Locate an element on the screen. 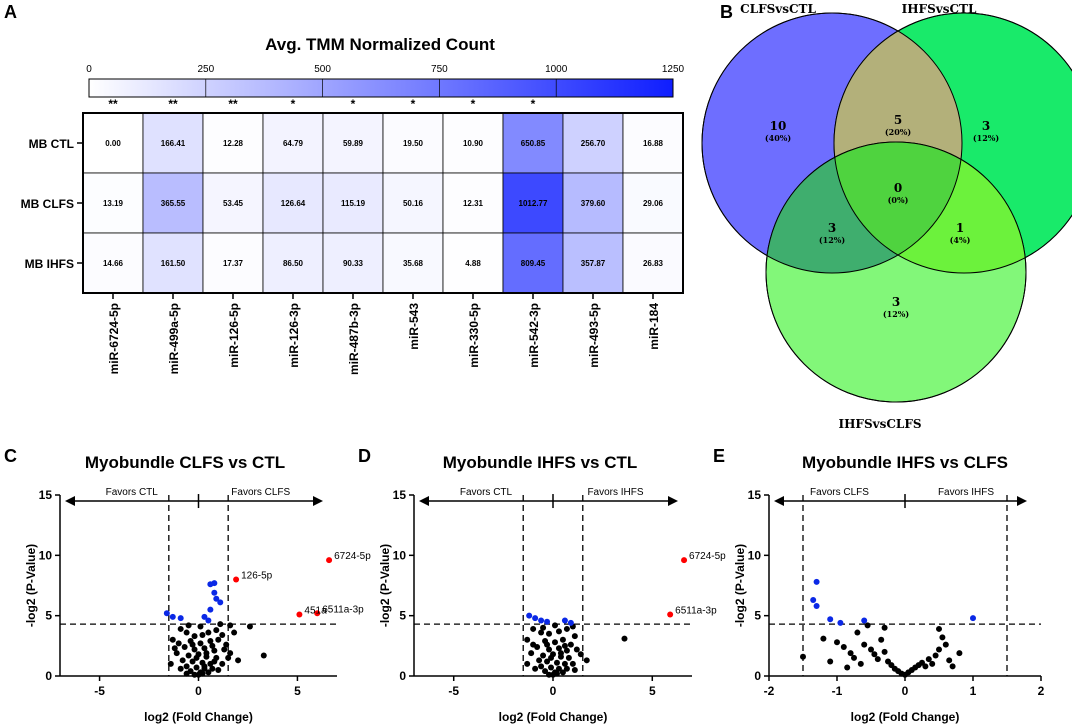 The width and height of the screenshot is (1072, 726). significance-mark: * is located at coordinates (413, 104).